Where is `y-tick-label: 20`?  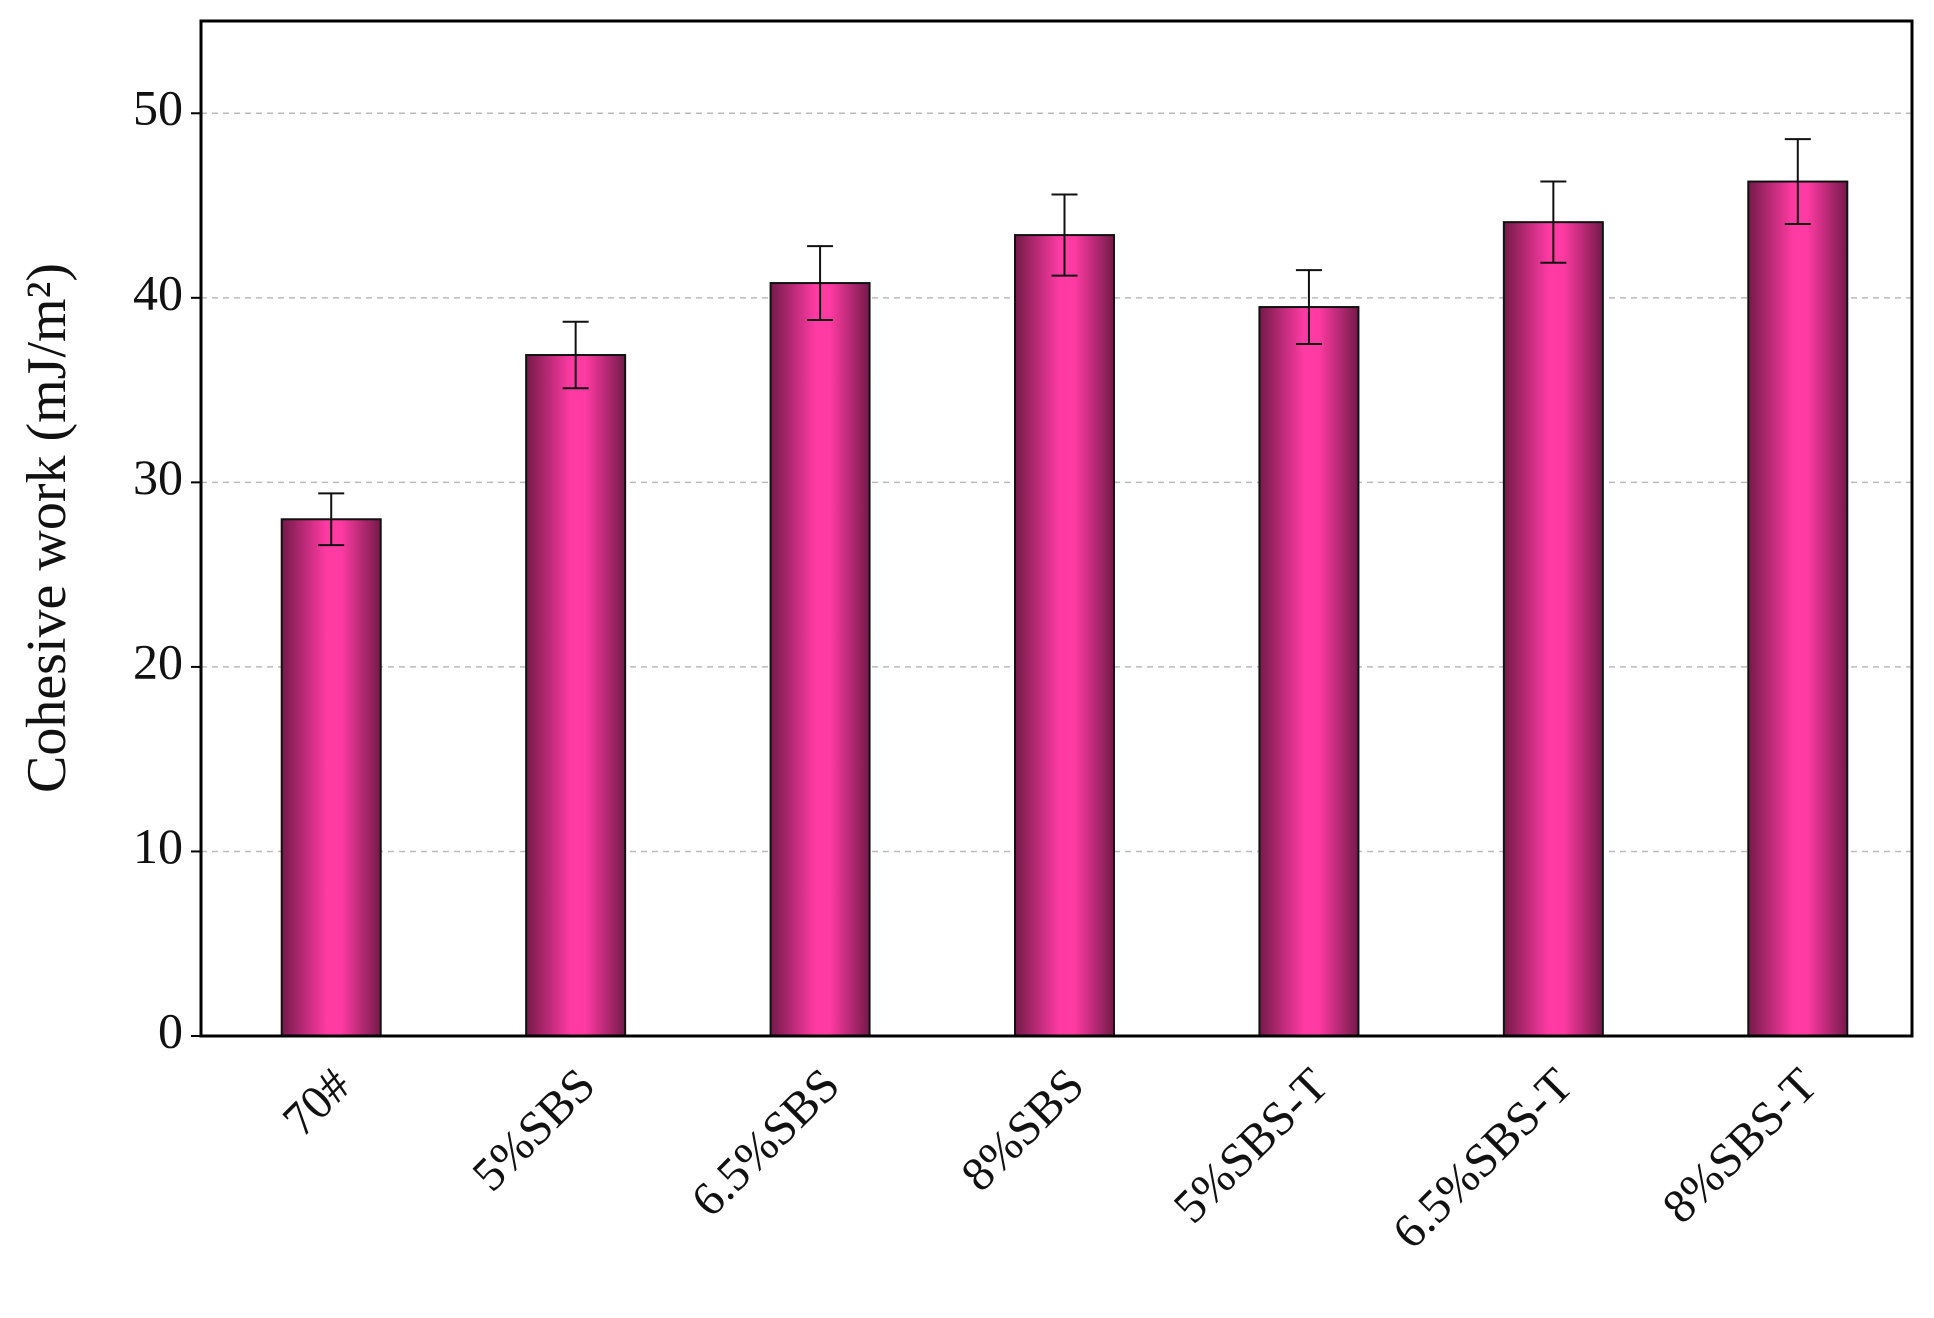
y-tick-label: 20 is located at coordinates (158, 661).